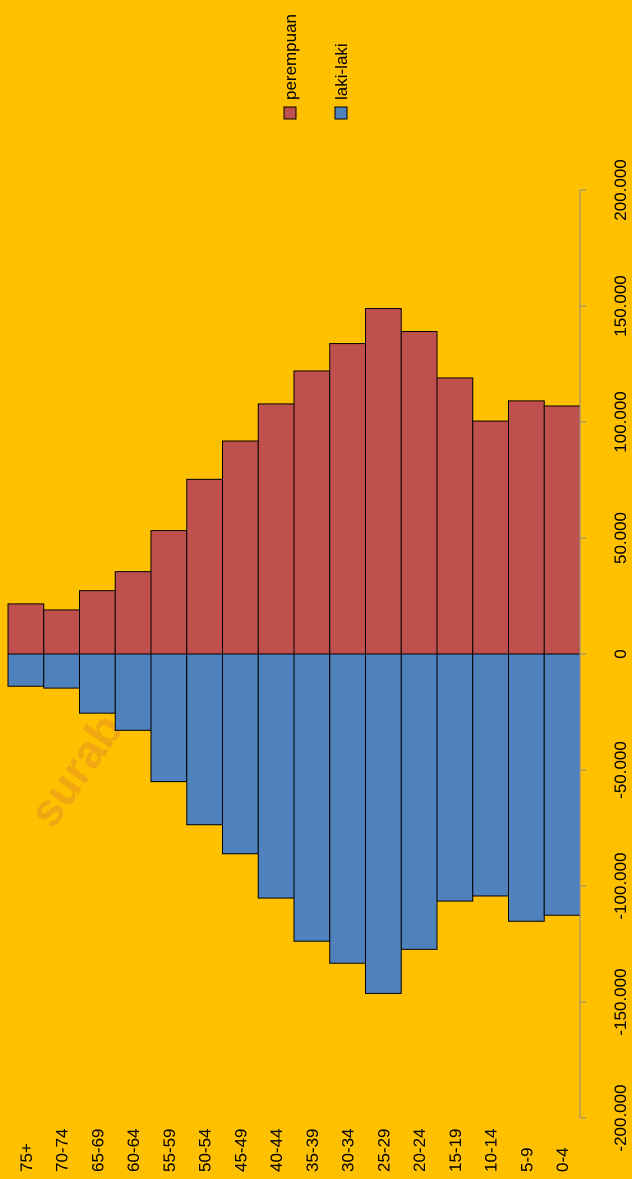 This screenshot has height=1179, width=632. Describe the element at coordinates (419, 1150) in the screenshot. I see `x-tick-label: 20-24` at that location.